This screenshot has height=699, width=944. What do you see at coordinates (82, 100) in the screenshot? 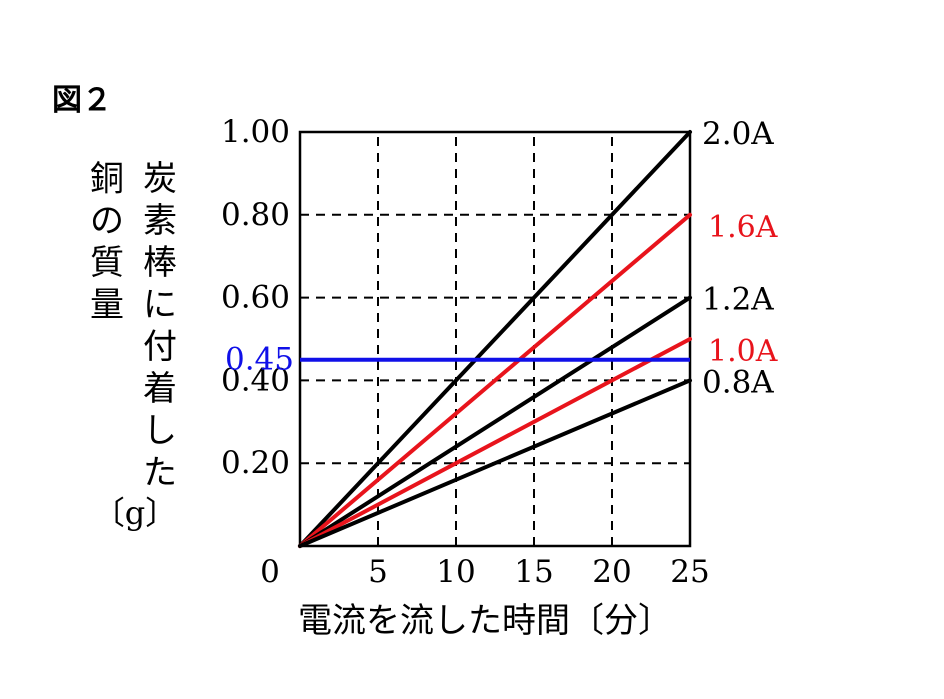
I see `figure-label: 図２` at bounding box center [82, 100].